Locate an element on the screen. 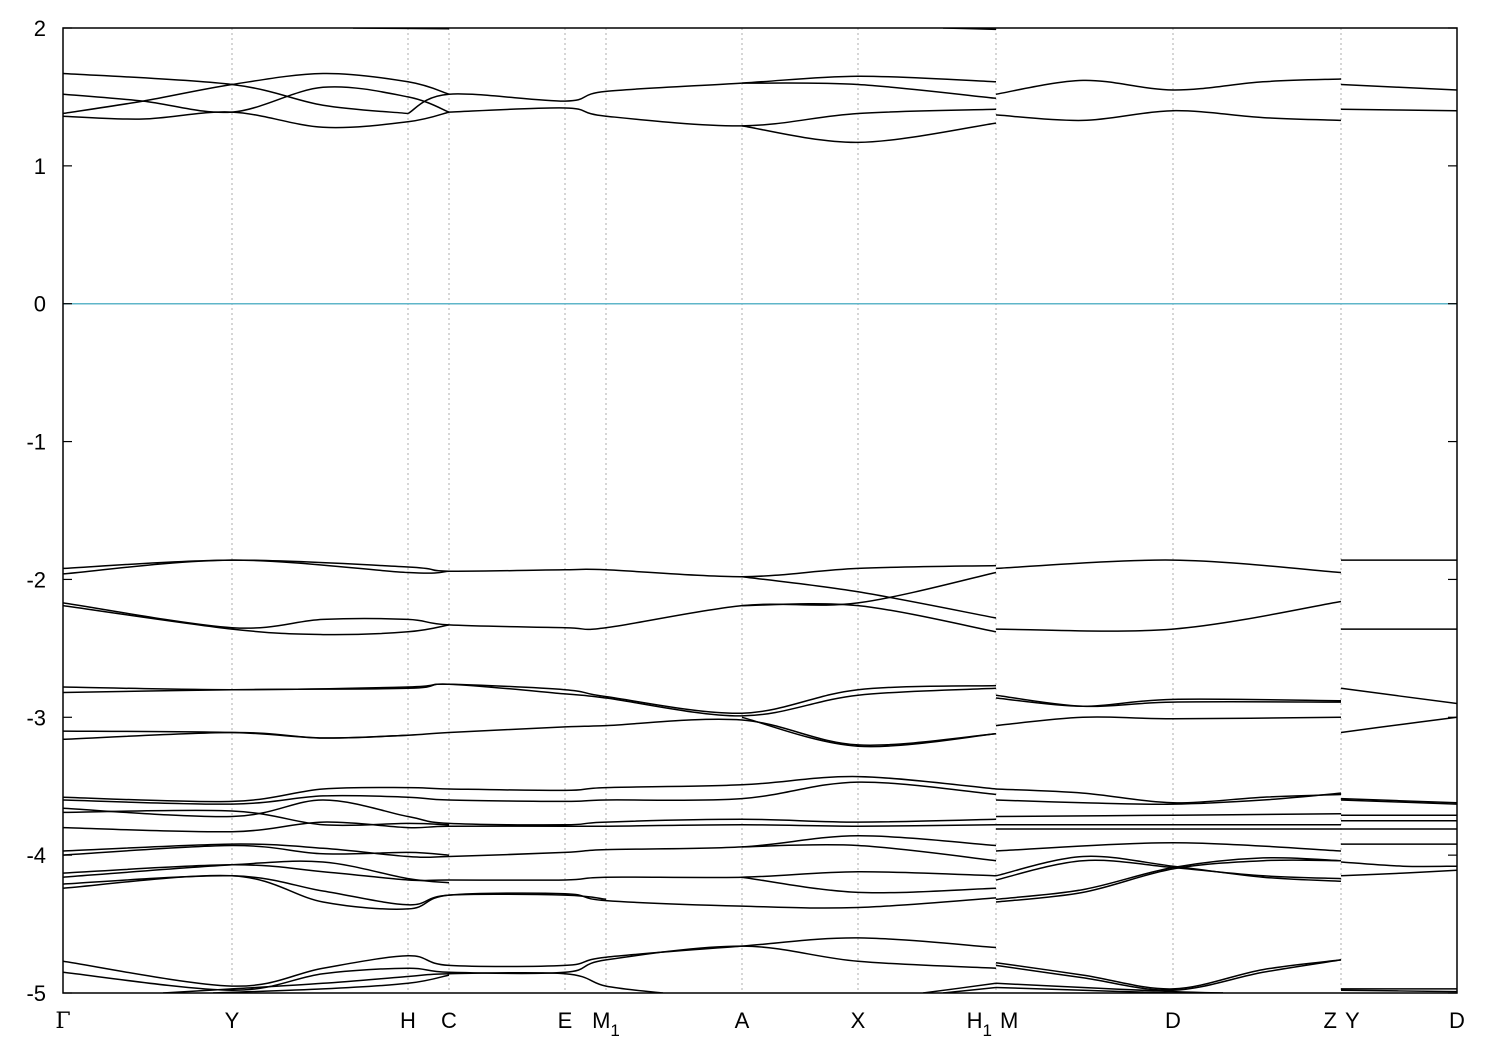 Image resolution: width=1500 pixels, height=1050 pixels. y-tick-label: 0 is located at coordinates (40, 304).